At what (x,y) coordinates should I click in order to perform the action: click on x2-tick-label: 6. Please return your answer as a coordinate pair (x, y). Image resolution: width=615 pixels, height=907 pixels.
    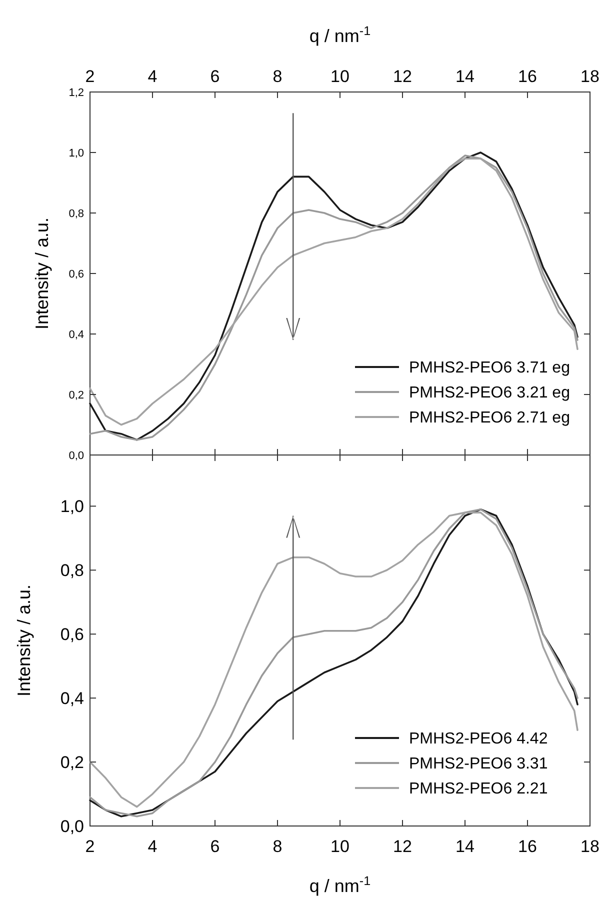
    Looking at the image, I should click on (215, 76).